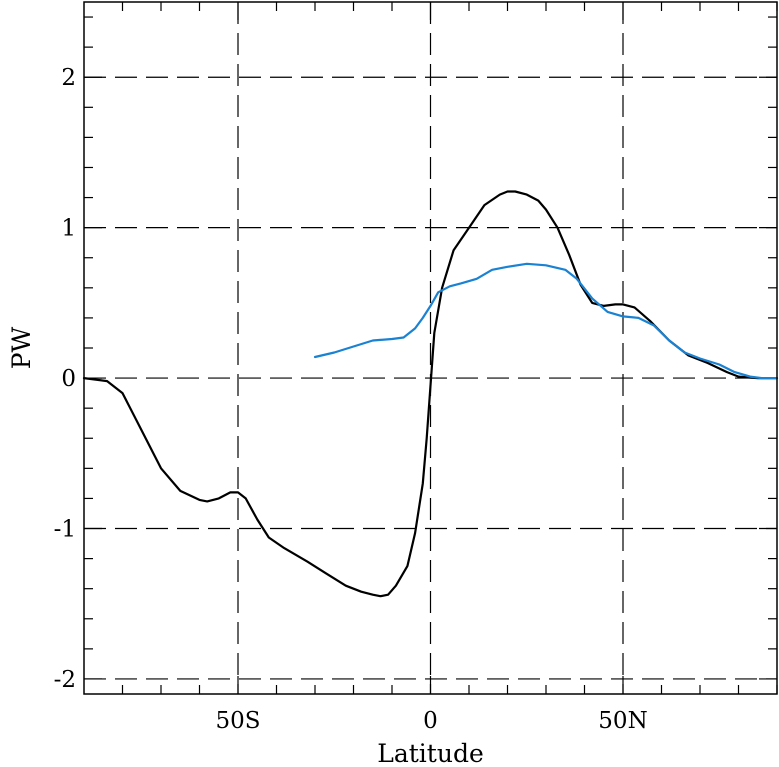 This screenshot has width=779, height=767. Describe the element at coordinates (237, 721) in the screenshot. I see `x-tick-label: 50S` at that location.